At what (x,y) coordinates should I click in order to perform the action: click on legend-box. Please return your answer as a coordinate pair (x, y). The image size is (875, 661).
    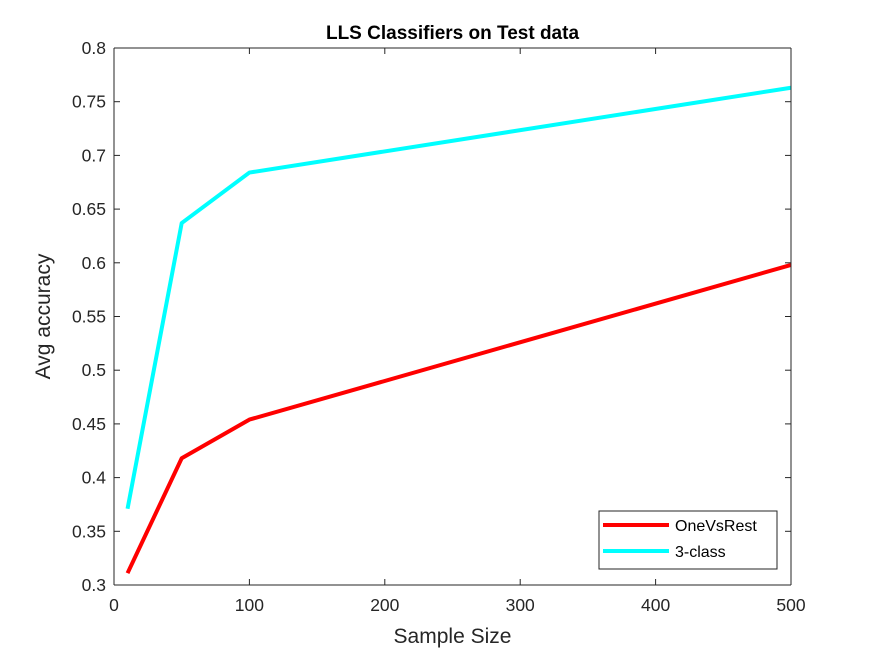
    Looking at the image, I should click on (688, 540).